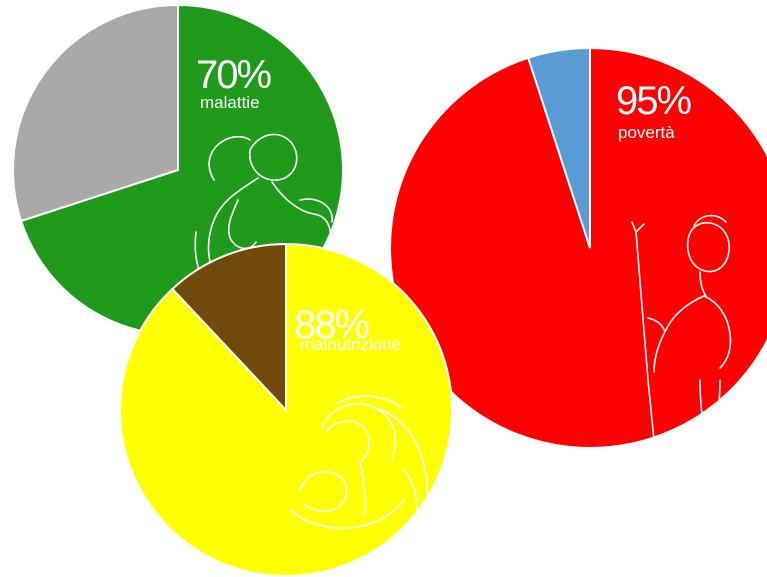 The image size is (767, 577). What do you see at coordinates (230, 102) in the screenshot?
I see `pie-label-malattie: malattie` at bounding box center [230, 102].